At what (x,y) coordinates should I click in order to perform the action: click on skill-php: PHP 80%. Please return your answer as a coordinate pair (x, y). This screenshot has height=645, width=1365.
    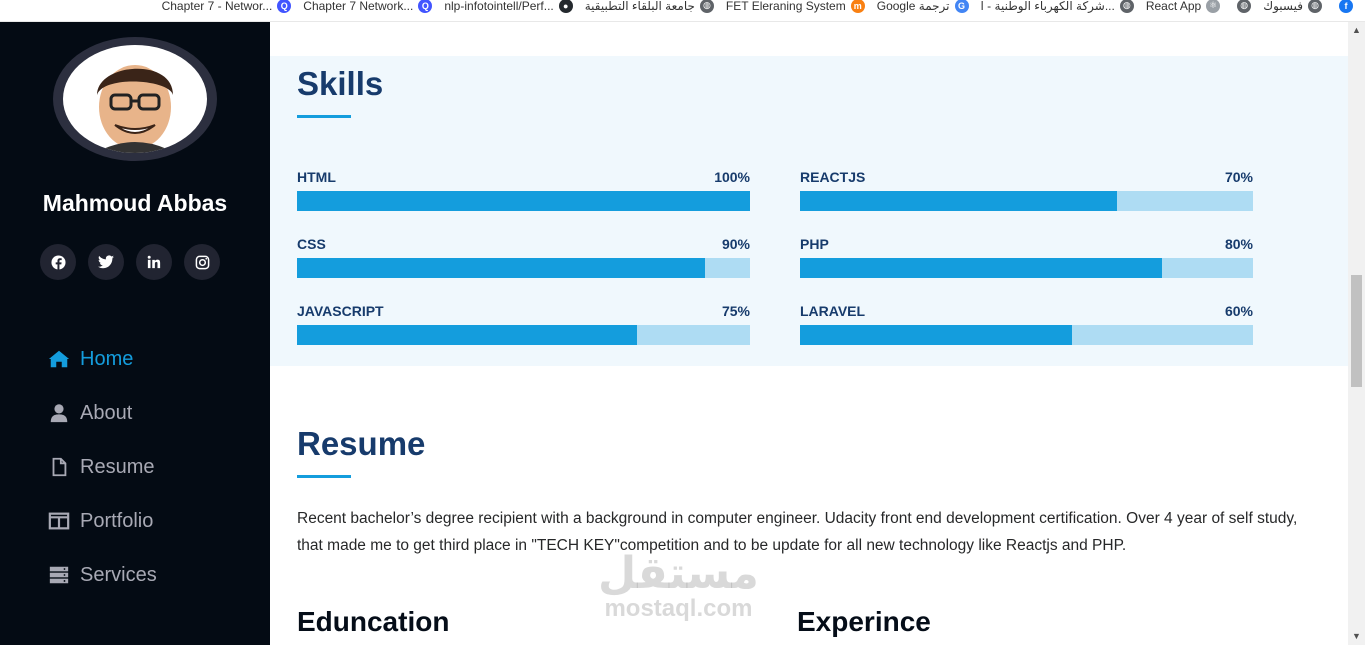
    Looking at the image, I should click on (1026, 257).